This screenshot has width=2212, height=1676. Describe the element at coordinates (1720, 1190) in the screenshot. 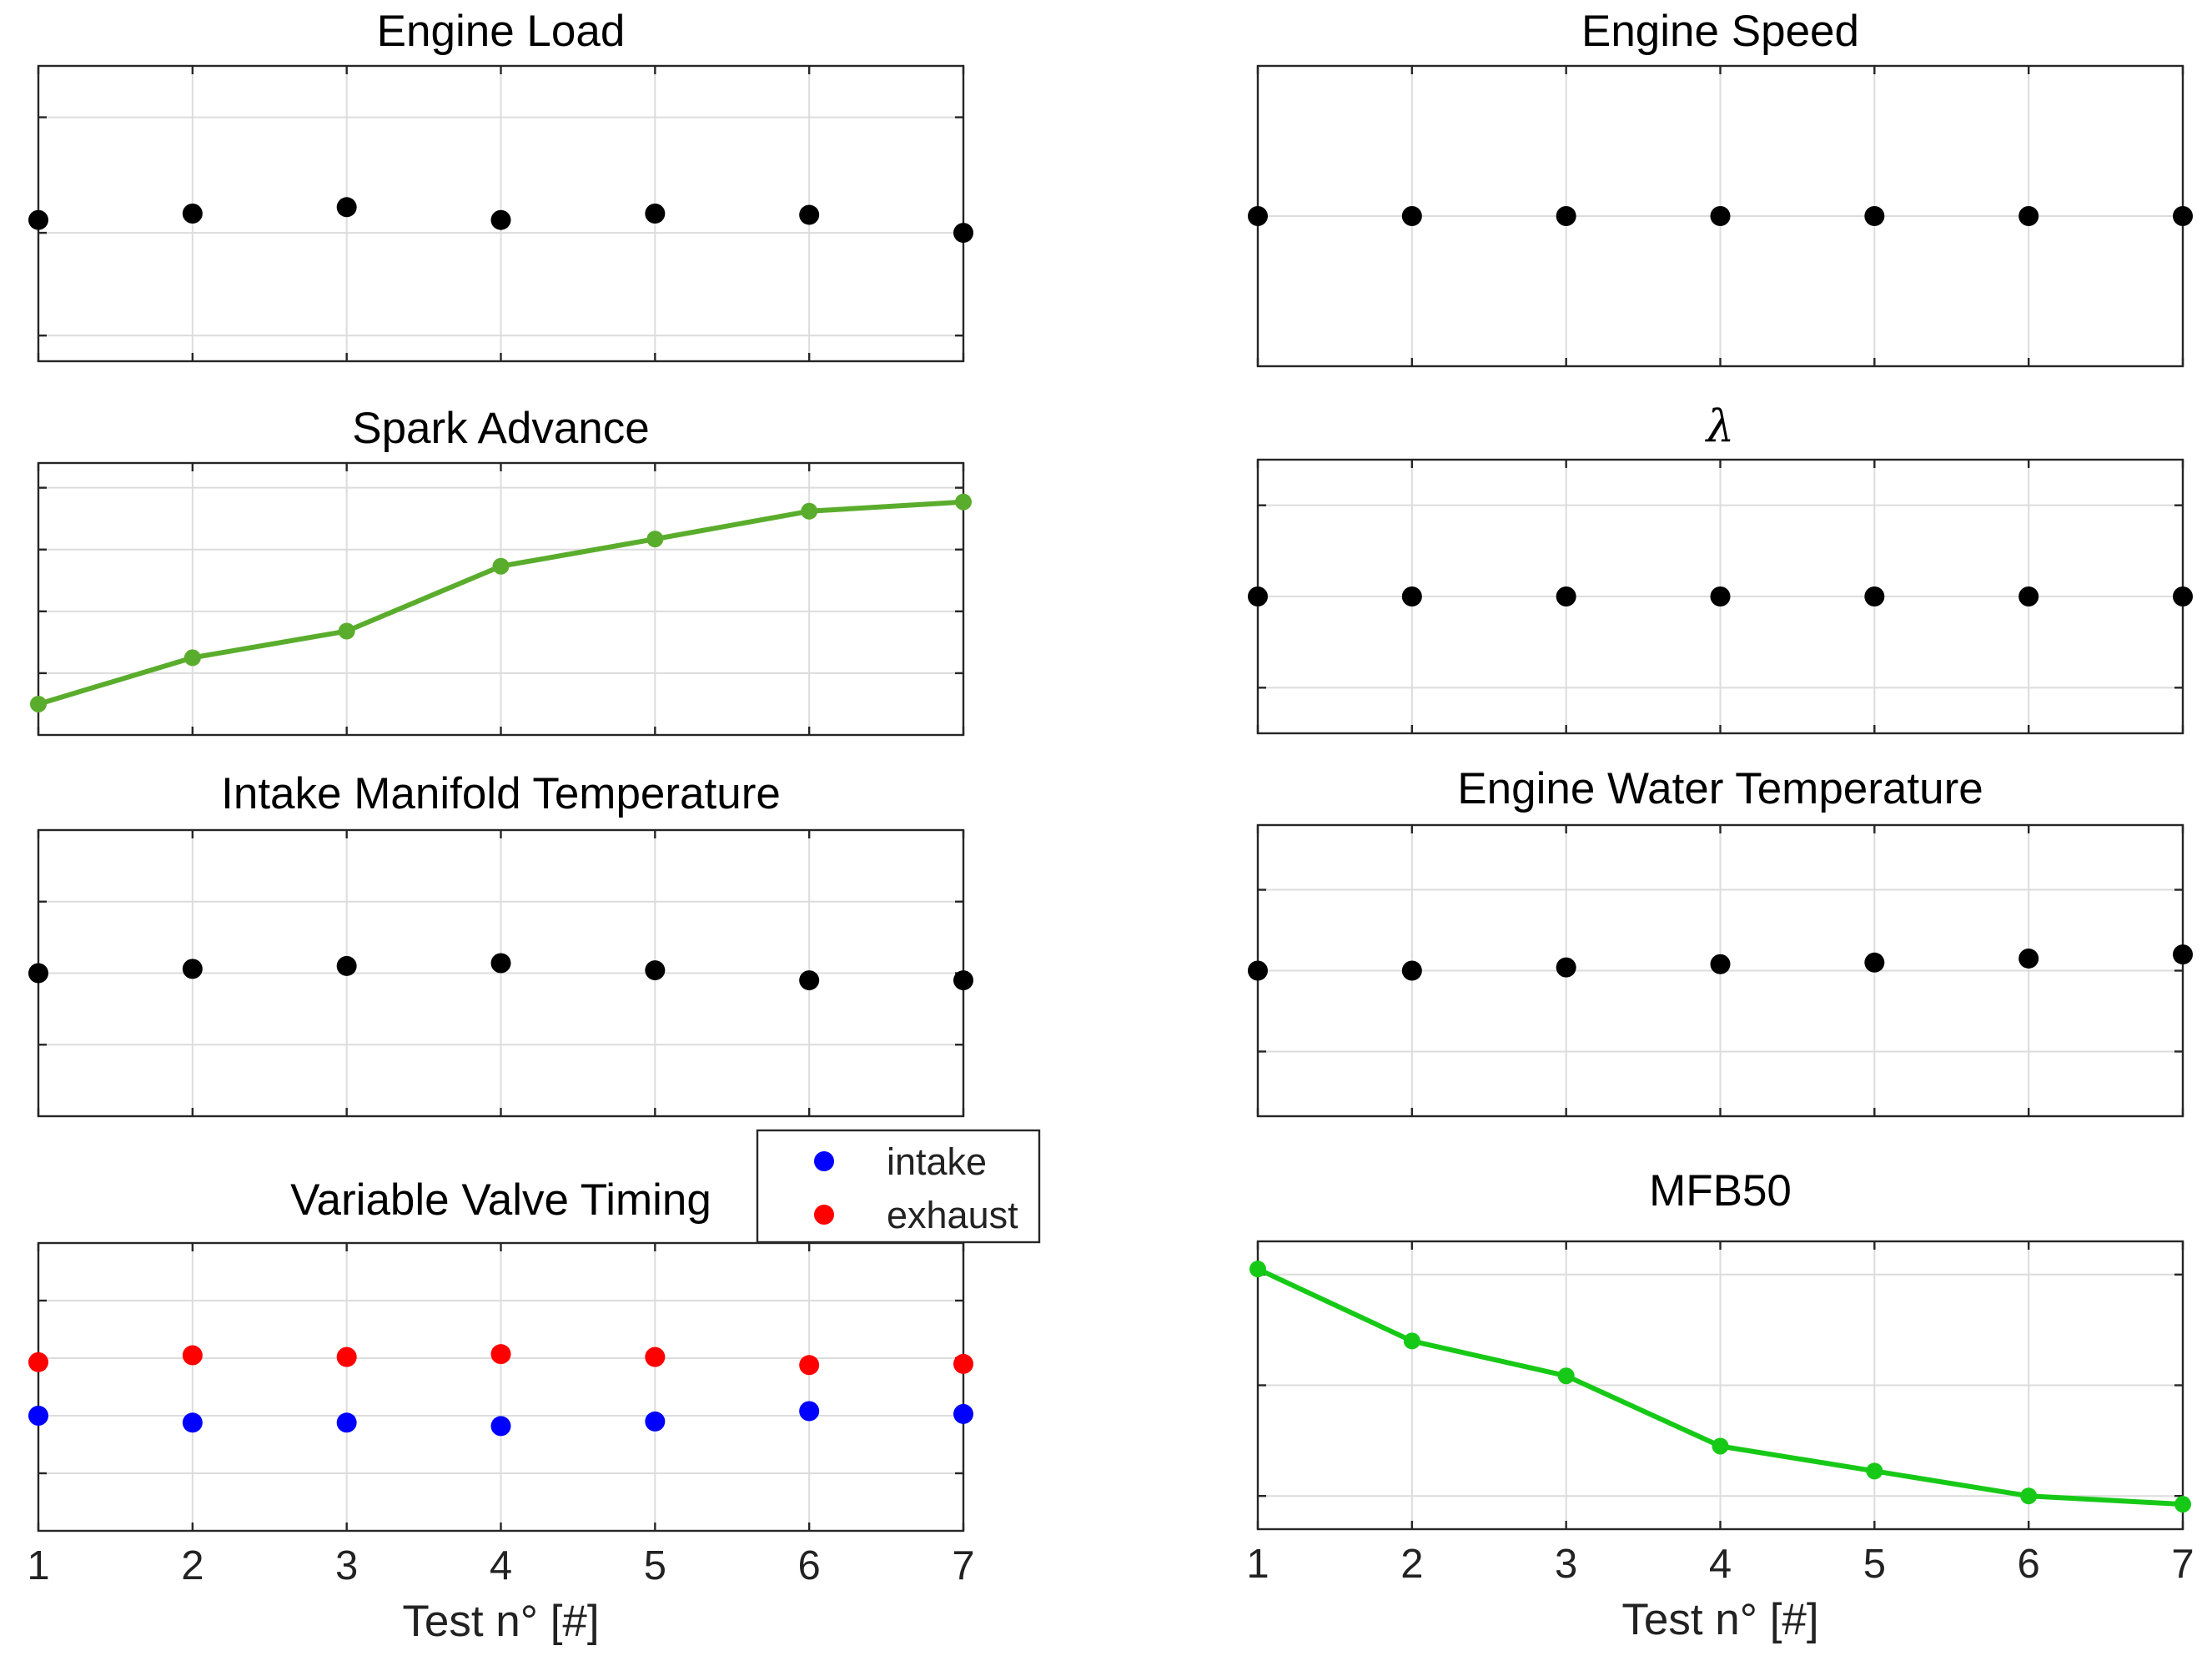

I see `chart-title: MFB50` at that location.